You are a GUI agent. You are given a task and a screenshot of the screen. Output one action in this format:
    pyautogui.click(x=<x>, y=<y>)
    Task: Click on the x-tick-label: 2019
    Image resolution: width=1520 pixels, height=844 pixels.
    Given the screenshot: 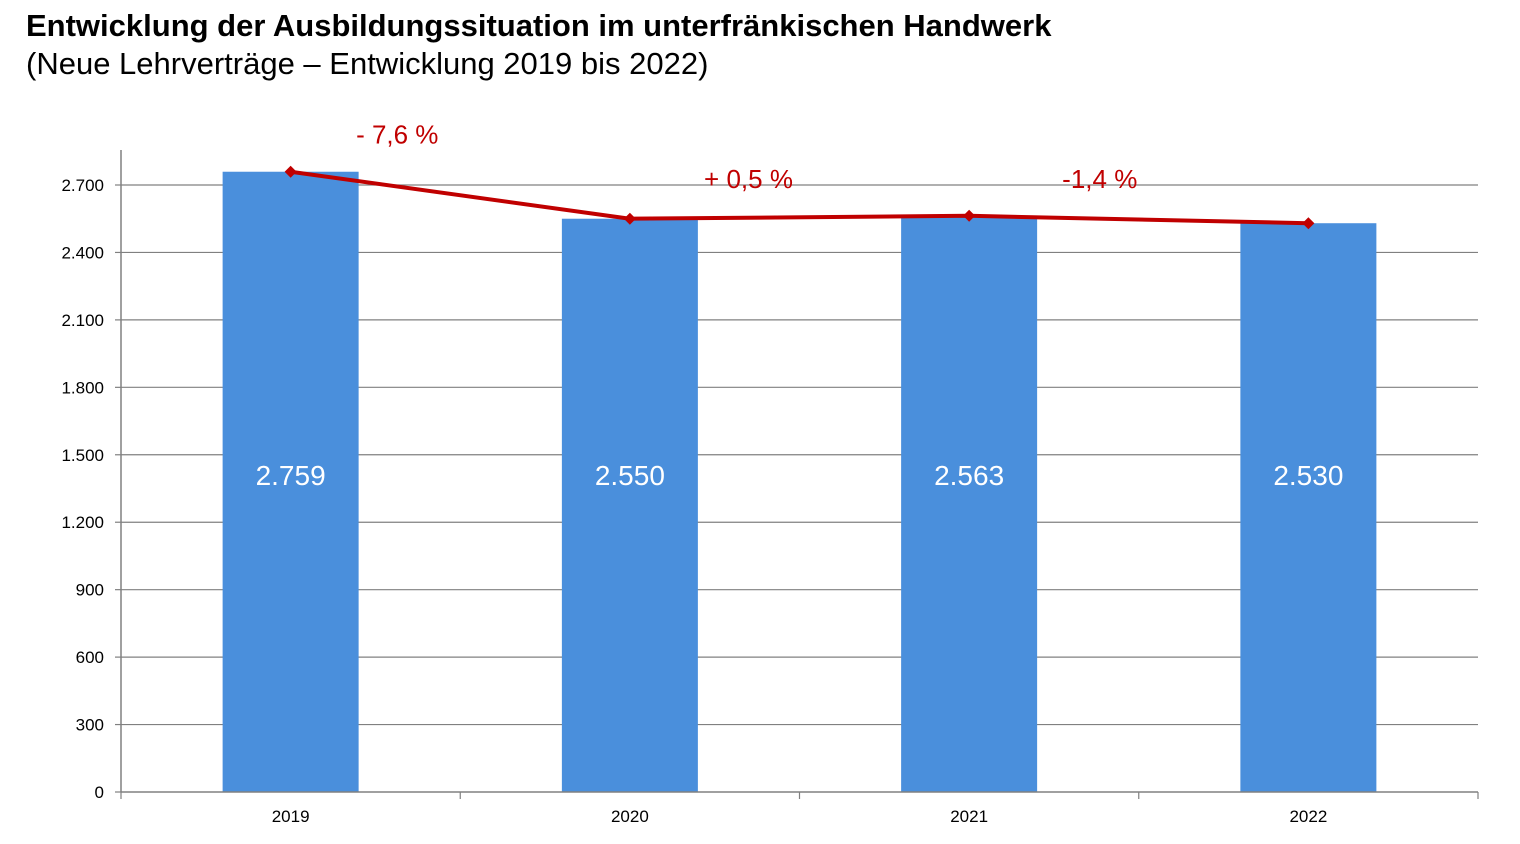 What is the action you would take?
    pyautogui.click(x=291, y=816)
    